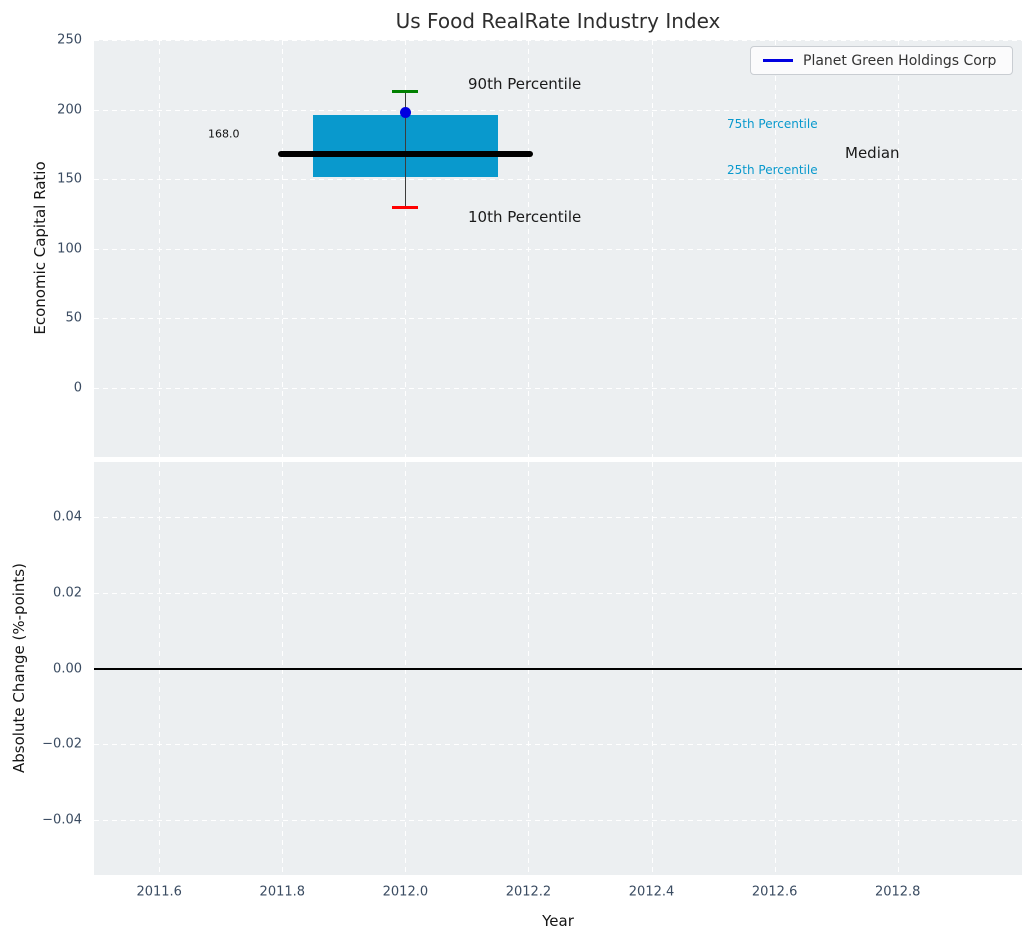  What do you see at coordinates (772, 124) in the screenshot?
I see `p75-annotation: 75th Percentile` at bounding box center [772, 124].